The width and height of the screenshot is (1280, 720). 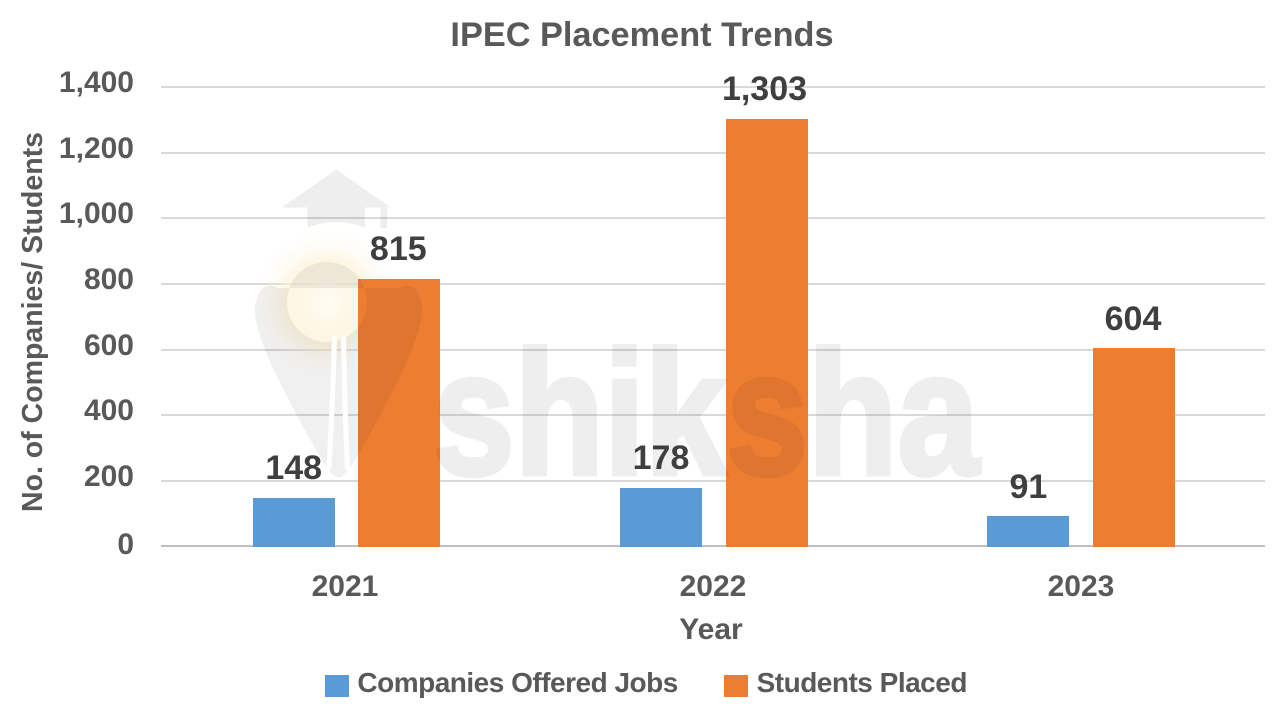 What do you see at coordinates (706, 414) in the screenshot?
I see `svg-text: shiksha` at bounding box center [706, 414].